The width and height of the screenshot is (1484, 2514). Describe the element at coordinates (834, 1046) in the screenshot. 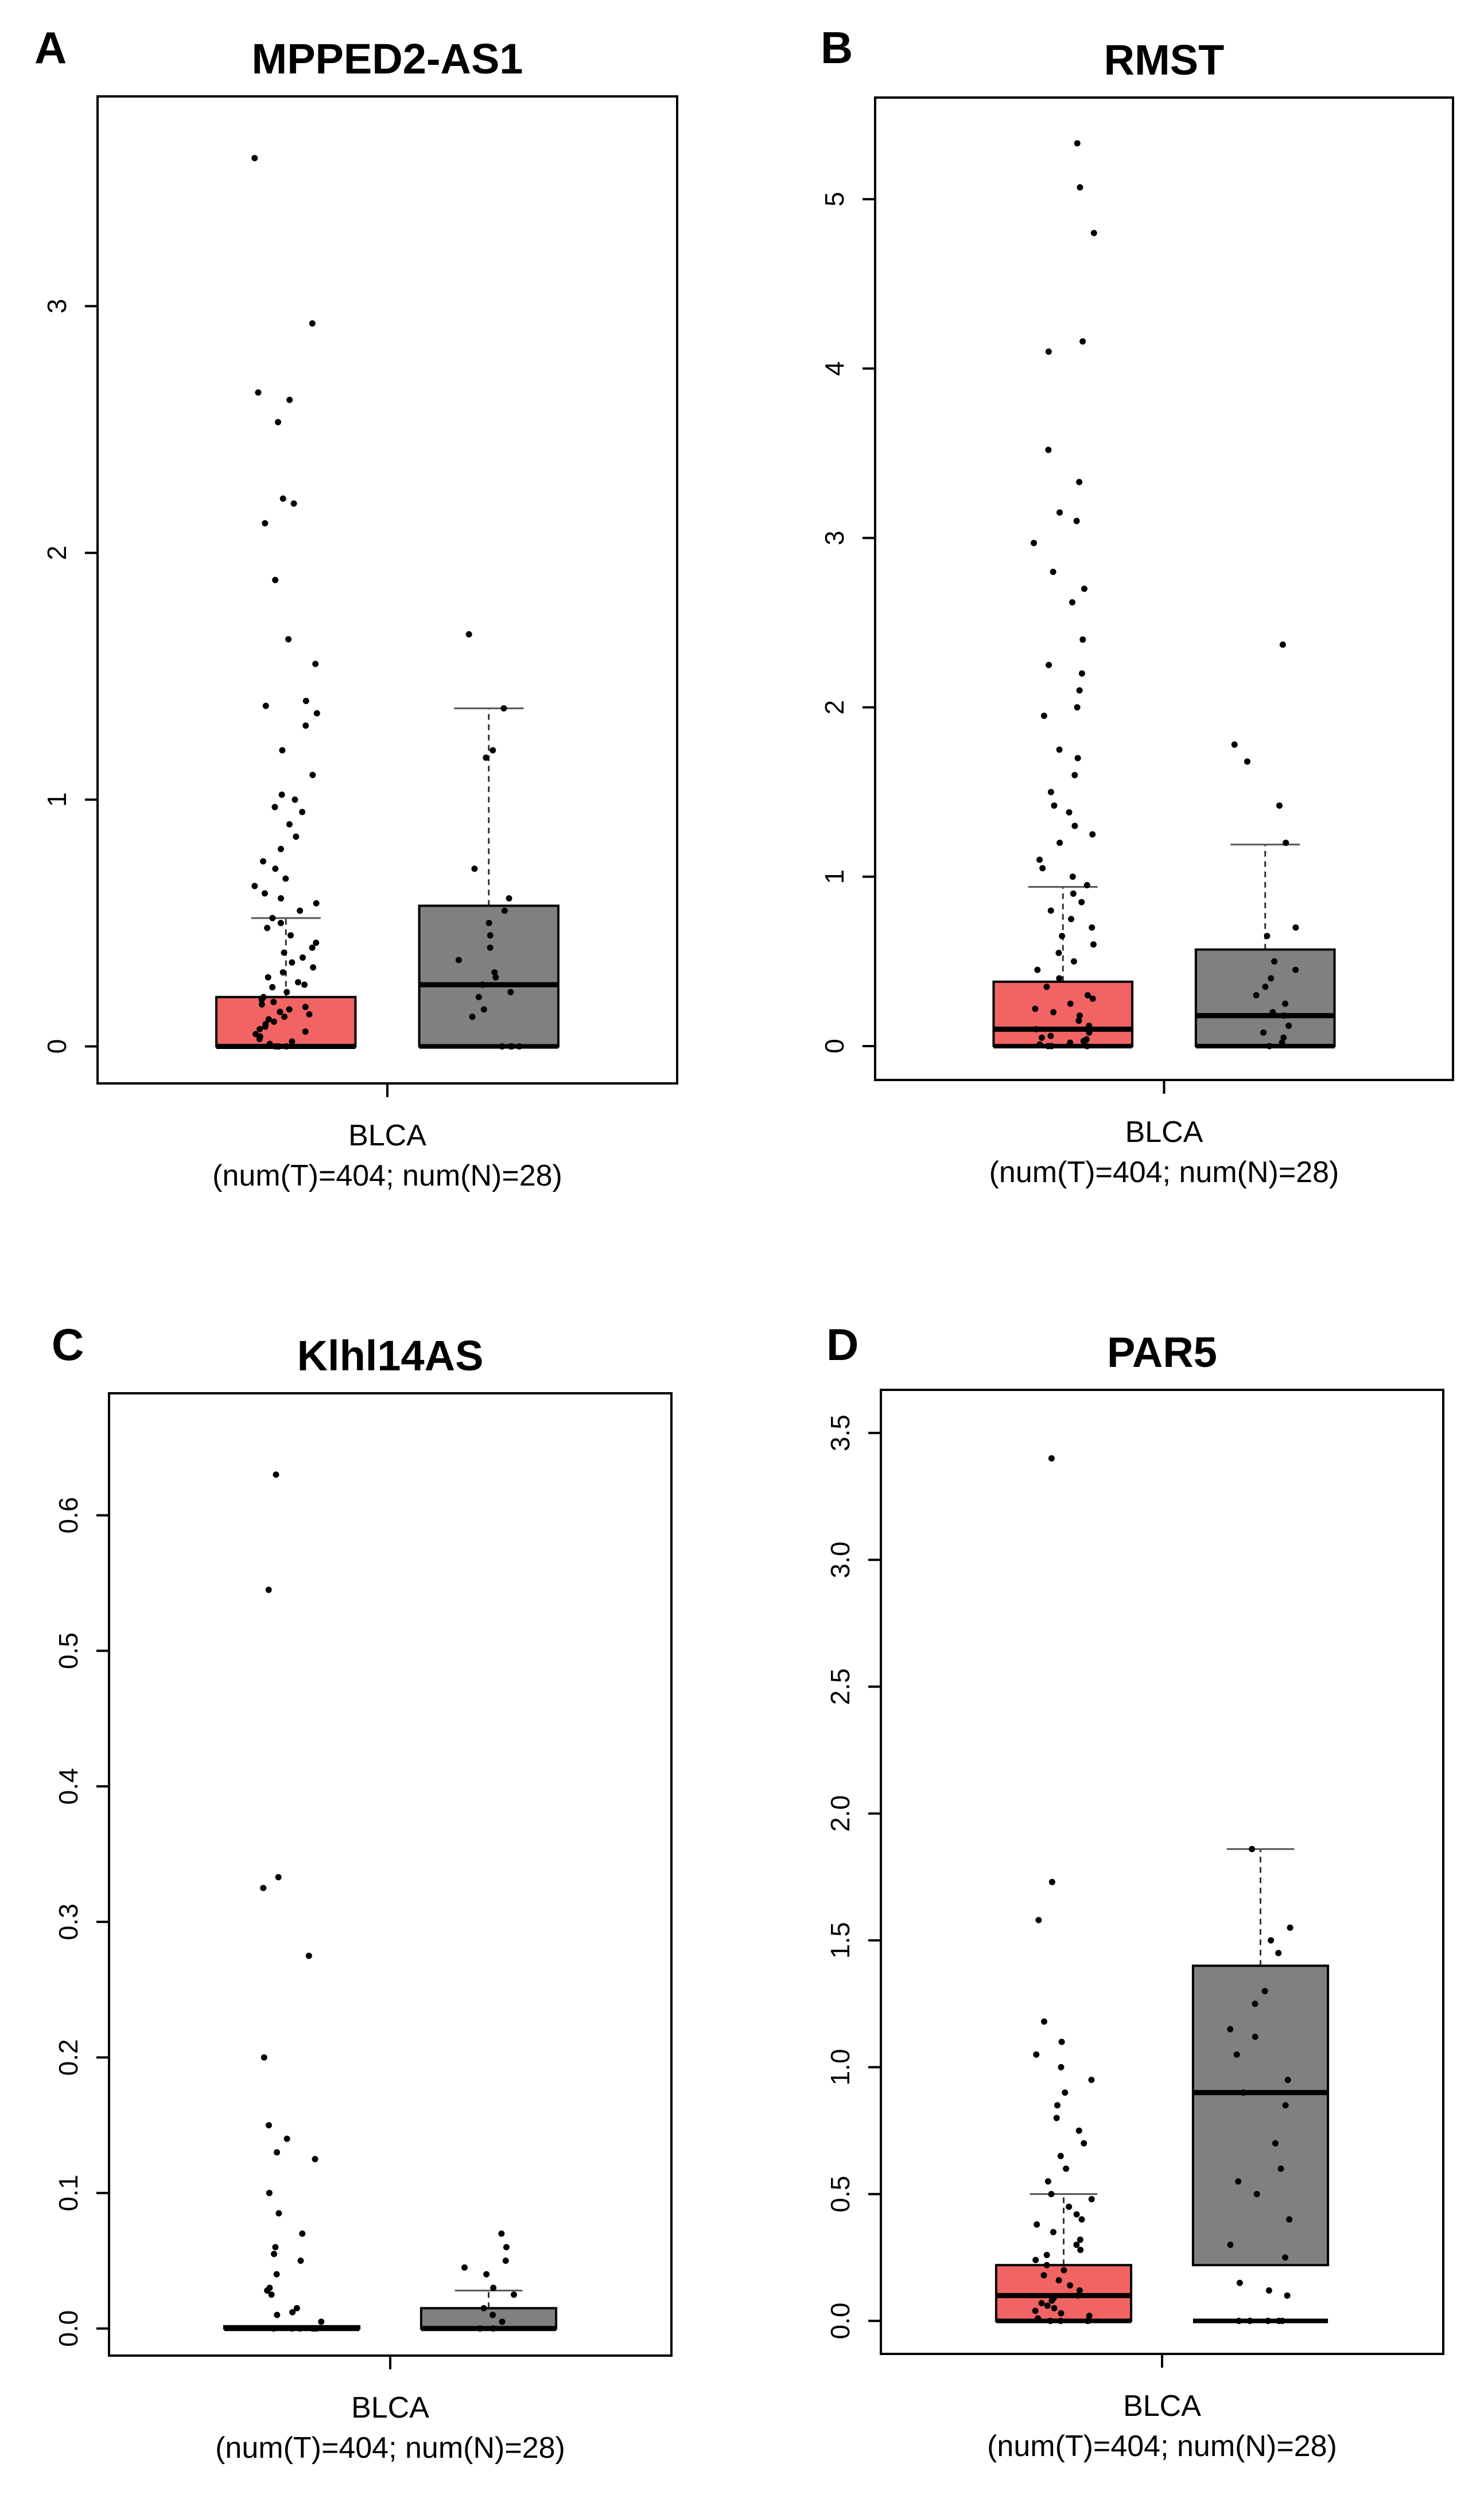

I see `y-tick-label: 0` at that location.